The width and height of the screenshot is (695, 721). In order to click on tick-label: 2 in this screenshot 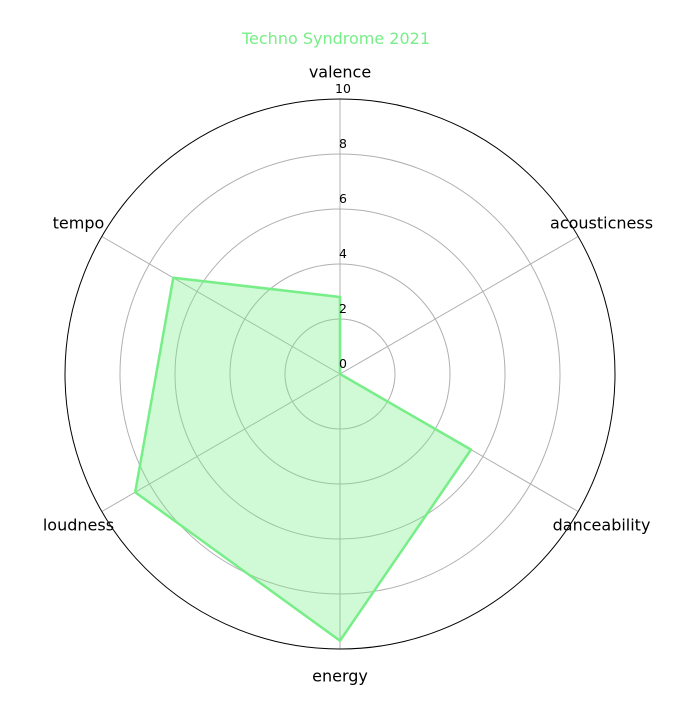, I will do `click(343, 308)`.